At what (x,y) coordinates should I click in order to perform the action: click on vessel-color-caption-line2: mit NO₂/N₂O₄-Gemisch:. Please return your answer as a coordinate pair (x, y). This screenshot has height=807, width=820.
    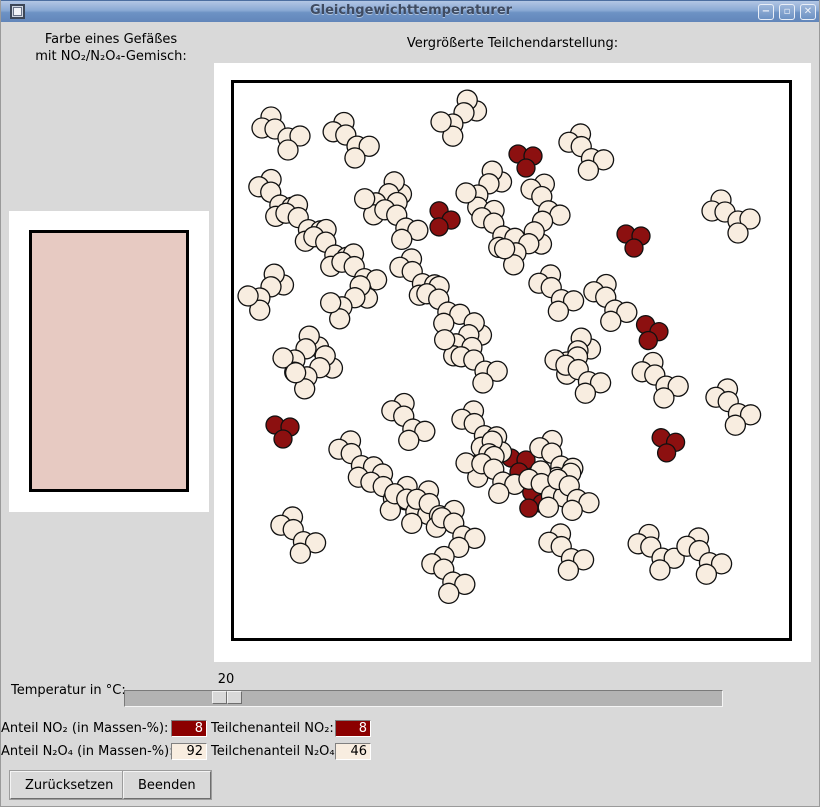
    Looking at the image, I should click on (111, 56).